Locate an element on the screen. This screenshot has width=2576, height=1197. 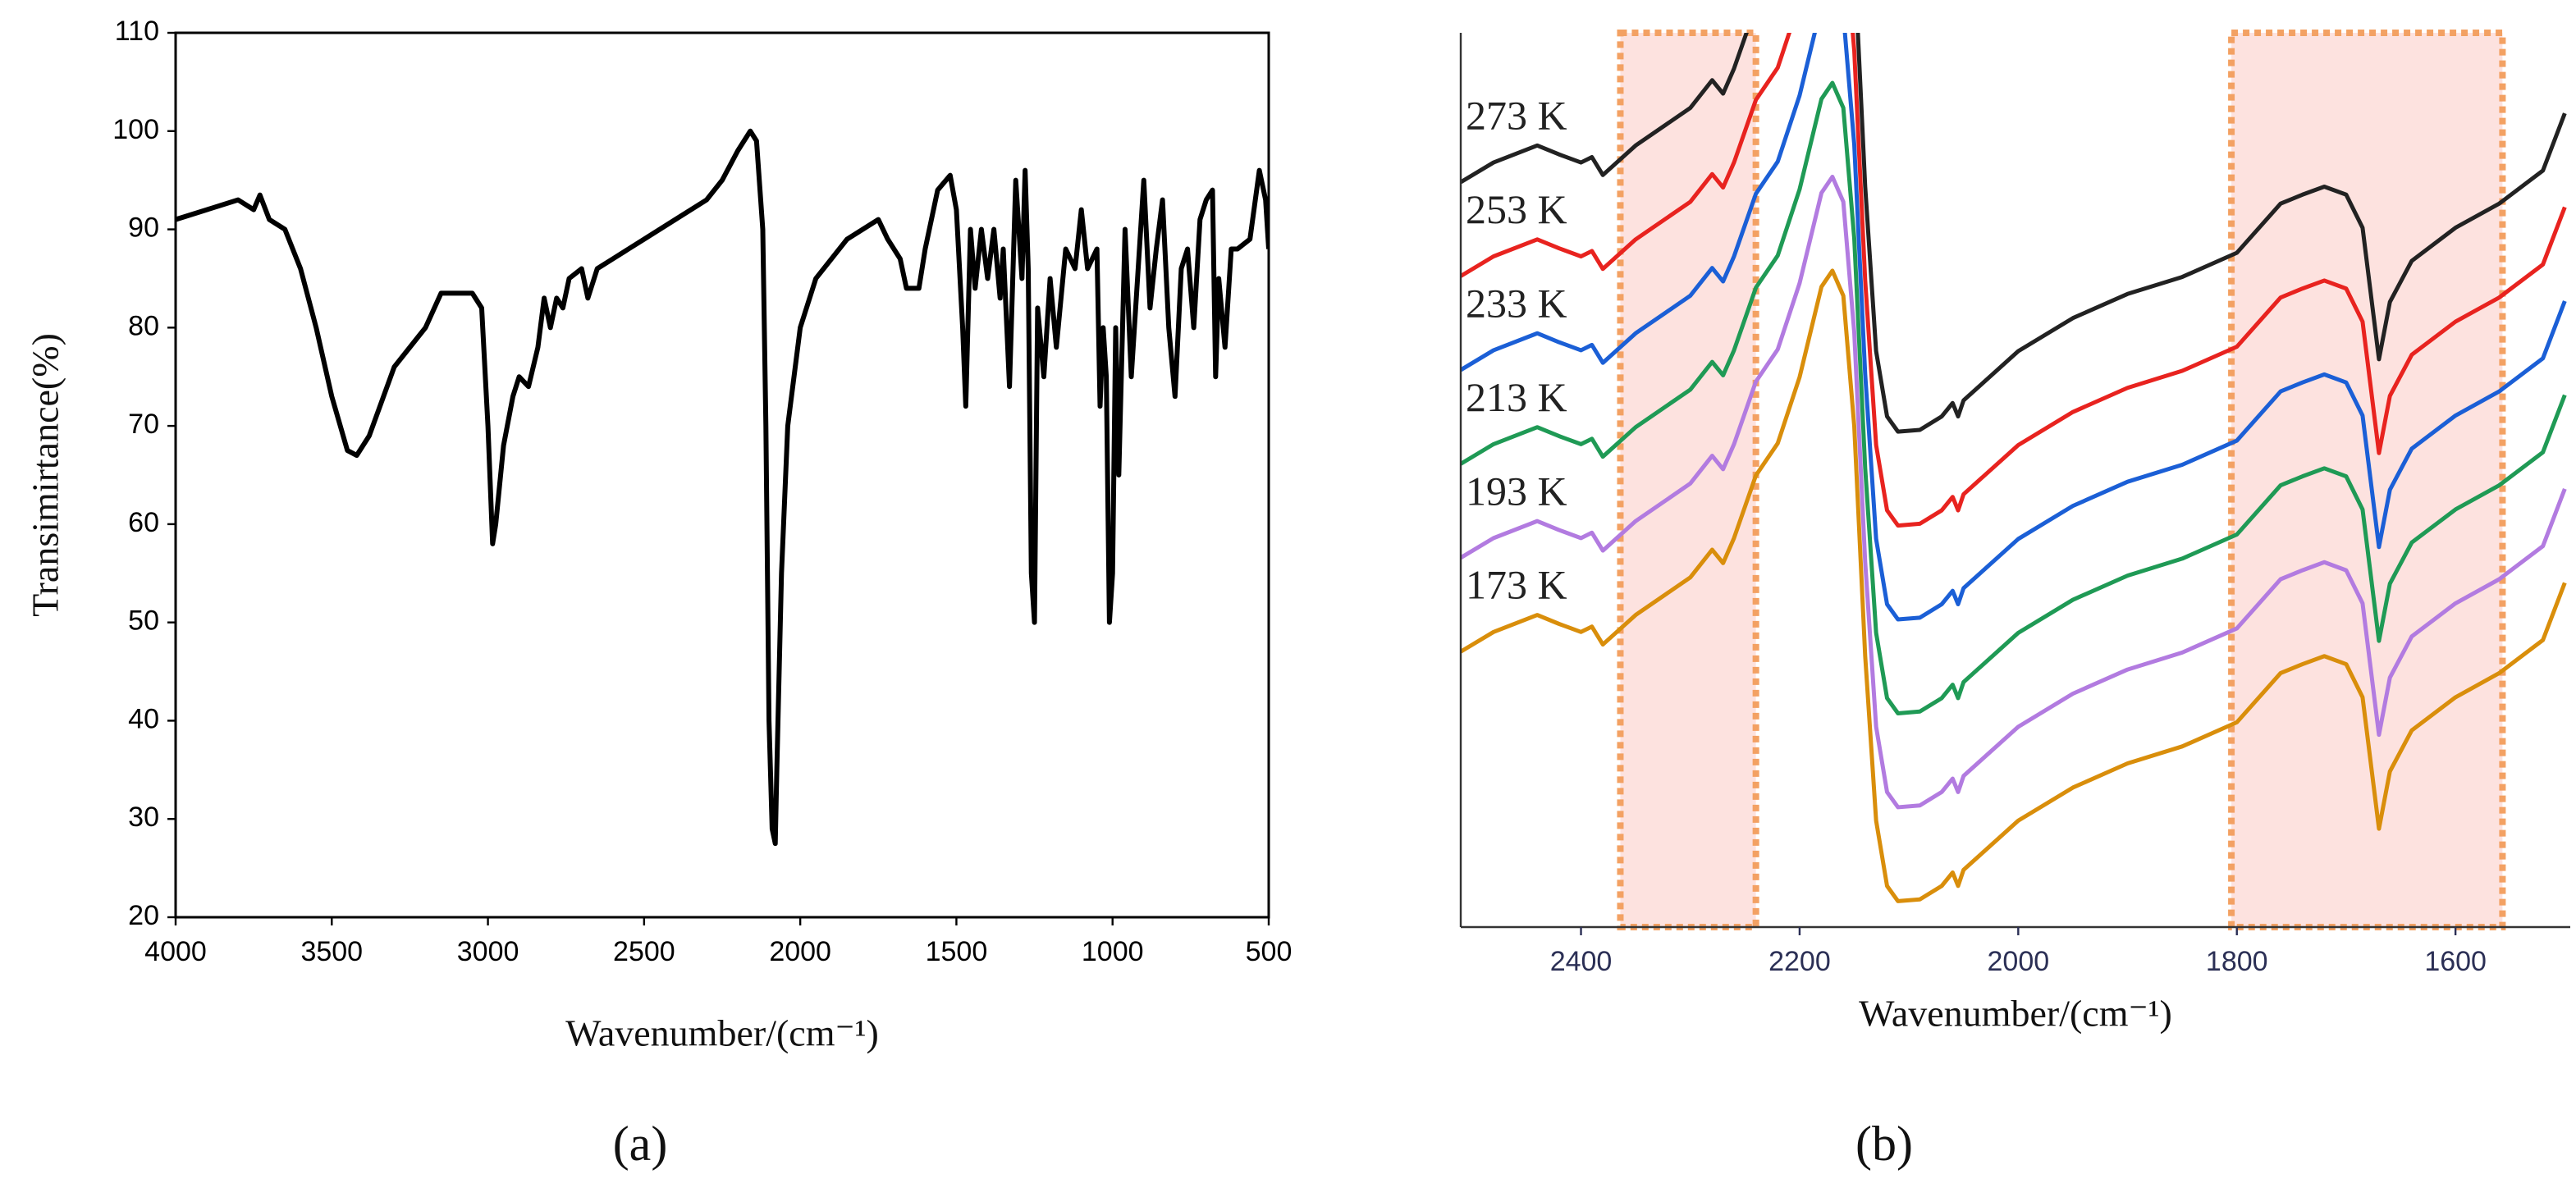
panel-label: (b) is located at coordinates (1884, 1144).